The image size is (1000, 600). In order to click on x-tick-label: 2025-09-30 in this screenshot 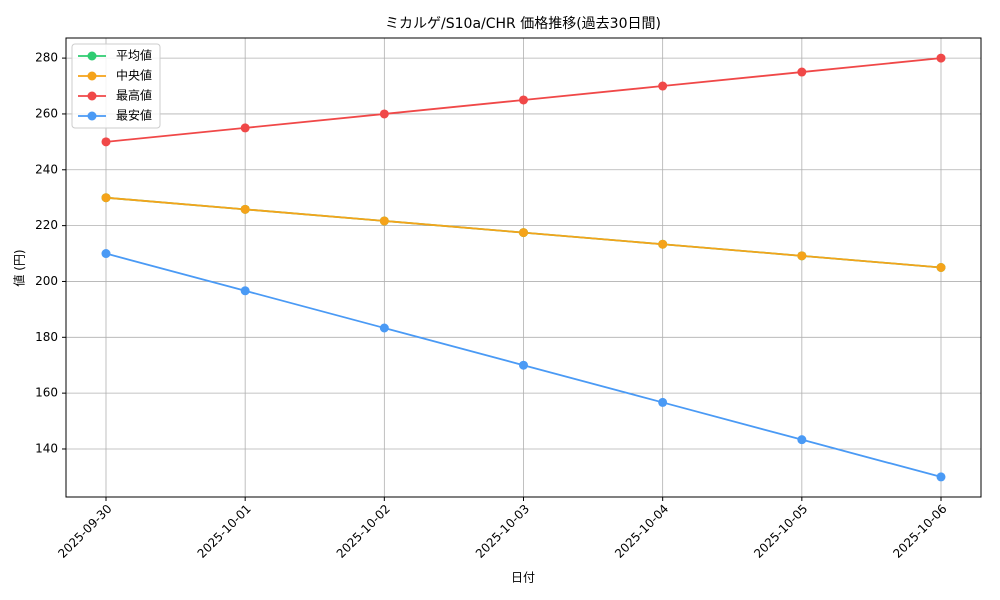, I will do `click(84, 531)`.